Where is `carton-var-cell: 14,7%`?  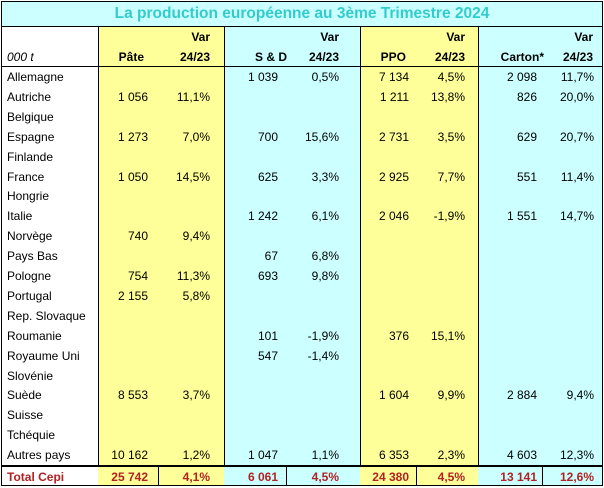 carton-var-cell: 14,7% is located at coordinates (576, 216).